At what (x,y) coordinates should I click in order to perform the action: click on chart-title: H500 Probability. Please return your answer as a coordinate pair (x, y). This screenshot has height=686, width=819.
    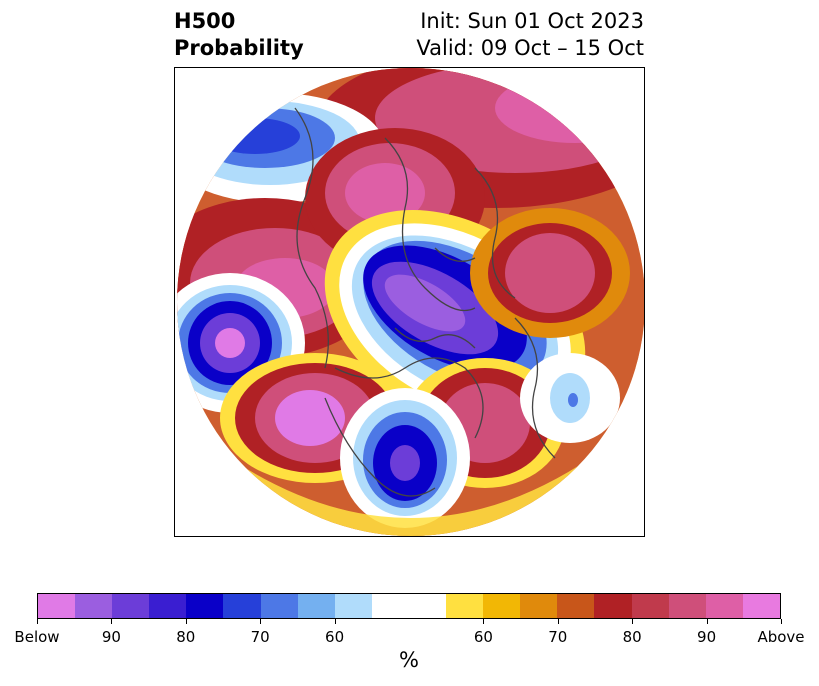
    Looking at the image, I should click on (239, 35).